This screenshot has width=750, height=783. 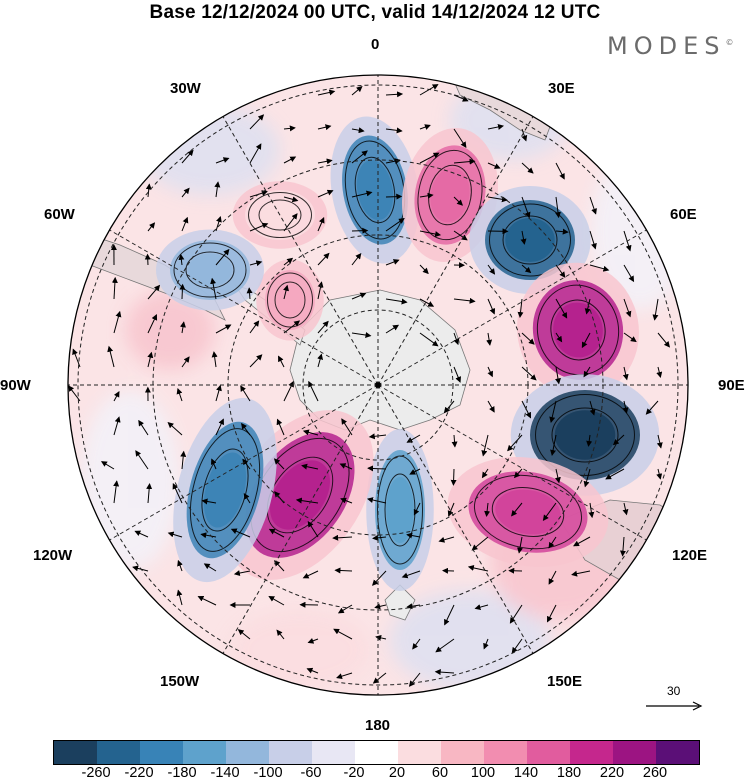 What do you see at coordinates (670, 46) in the screenshot?
I see `modes-logo: MODES©` at bounding box center [670, 46].